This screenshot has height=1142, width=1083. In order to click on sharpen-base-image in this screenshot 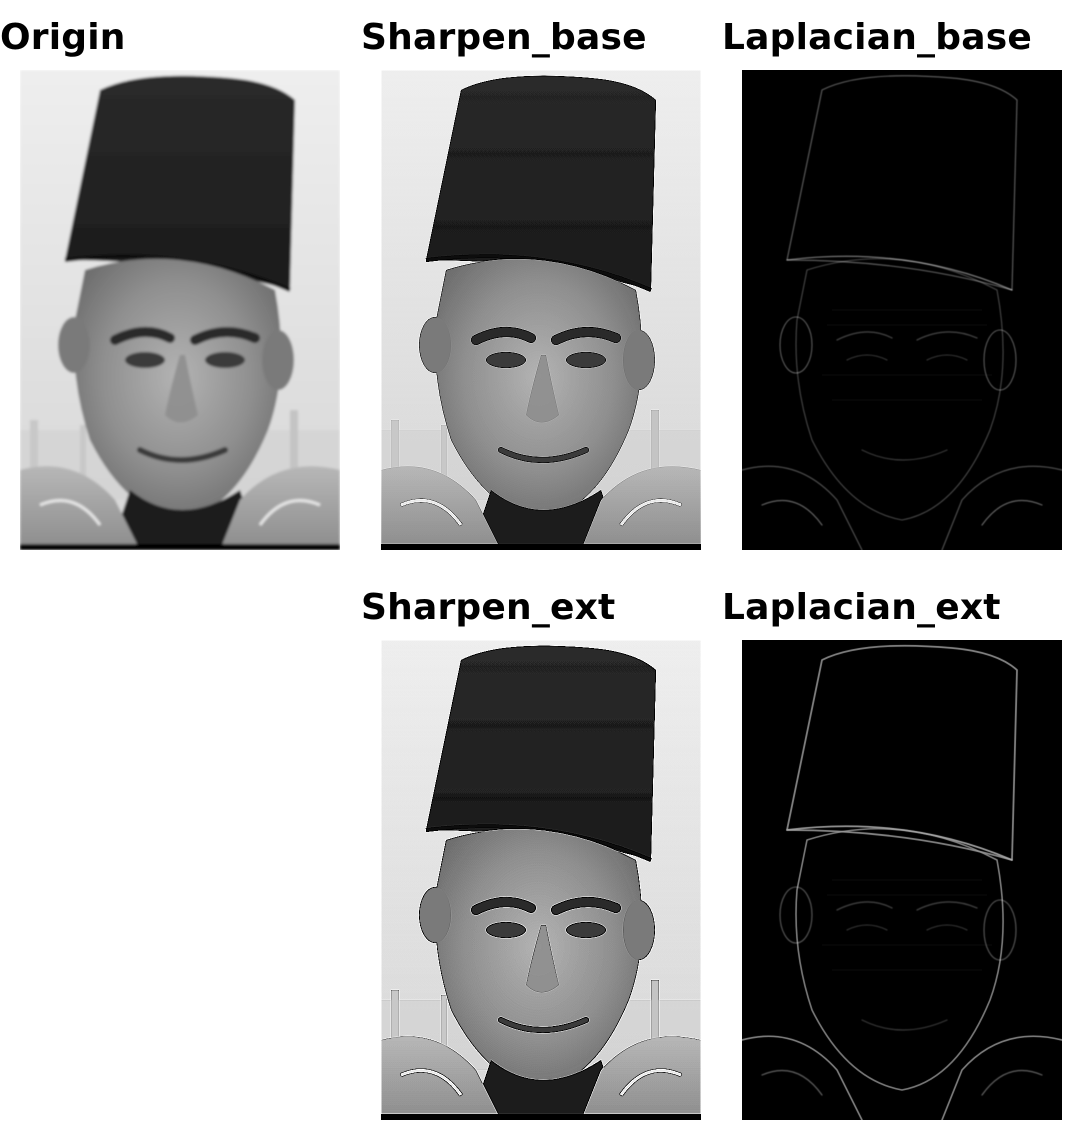, I will do `click(541, 310)`.